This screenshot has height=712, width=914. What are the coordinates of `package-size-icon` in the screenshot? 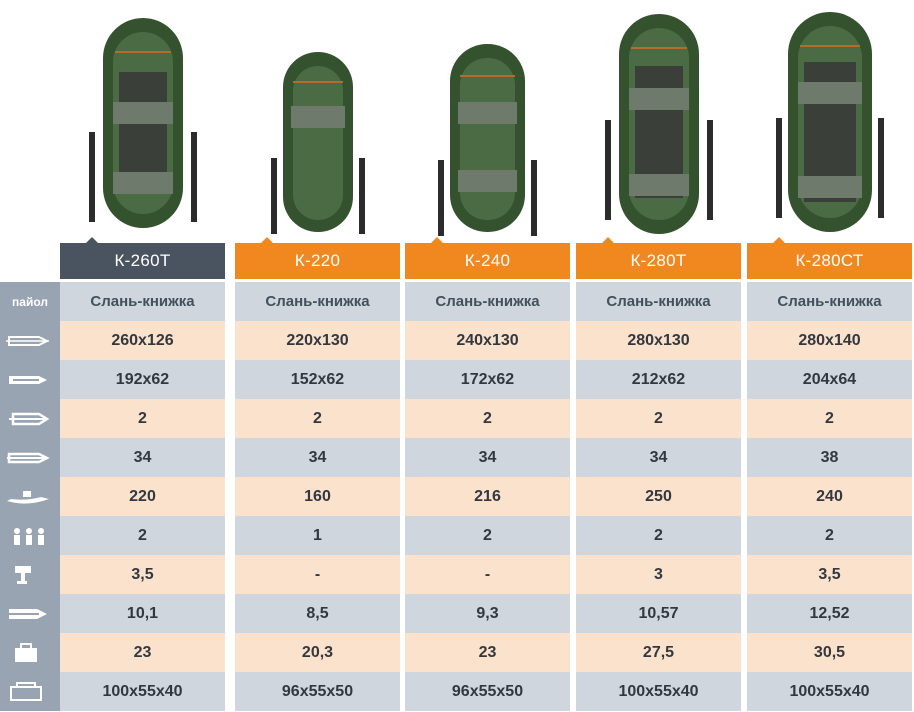 It's located at (30, 691).